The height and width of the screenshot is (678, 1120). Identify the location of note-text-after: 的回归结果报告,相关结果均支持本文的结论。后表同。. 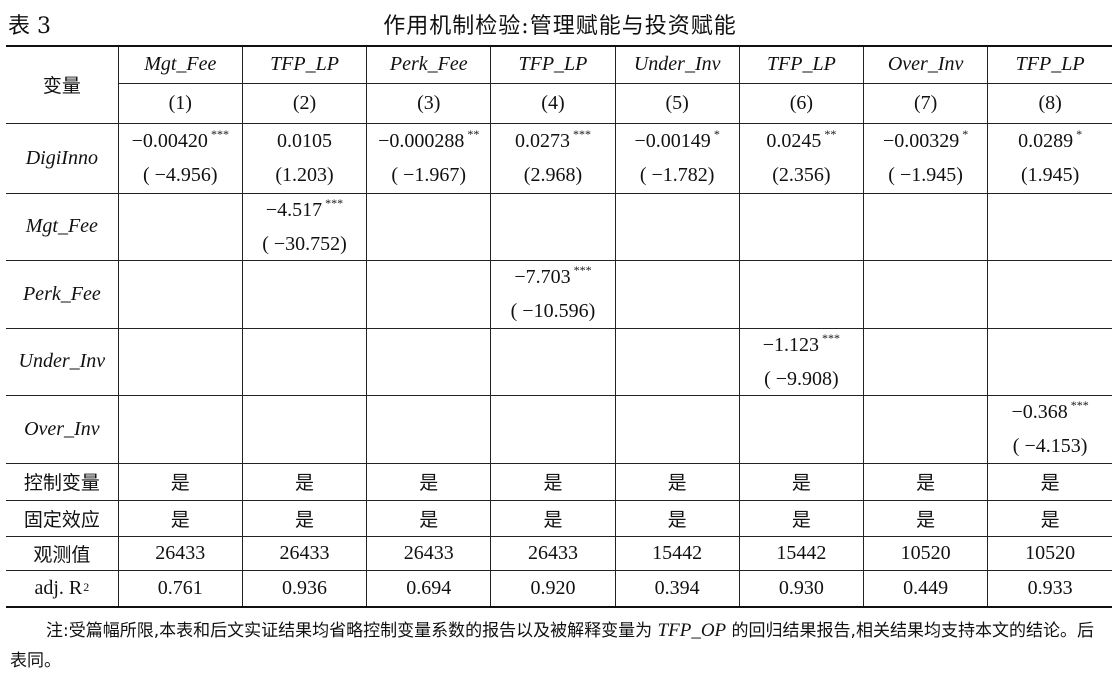
(552, 646).